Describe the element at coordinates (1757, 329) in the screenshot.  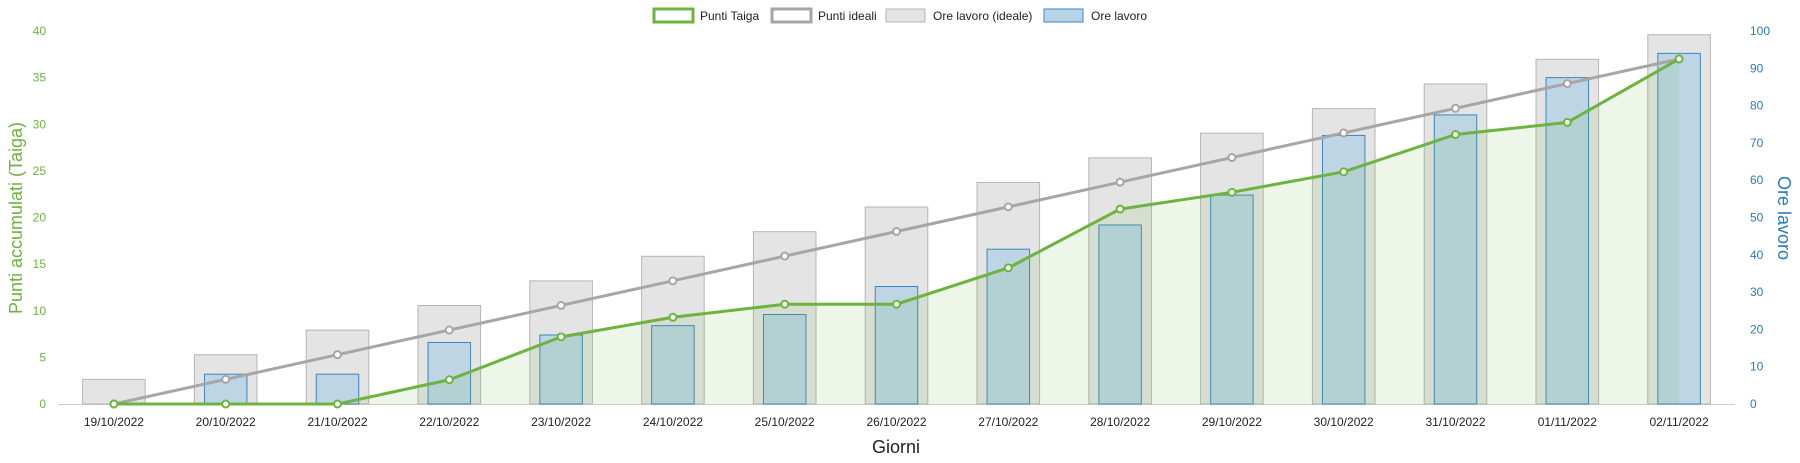
I see `y-right-tick-label: 20` at that location.